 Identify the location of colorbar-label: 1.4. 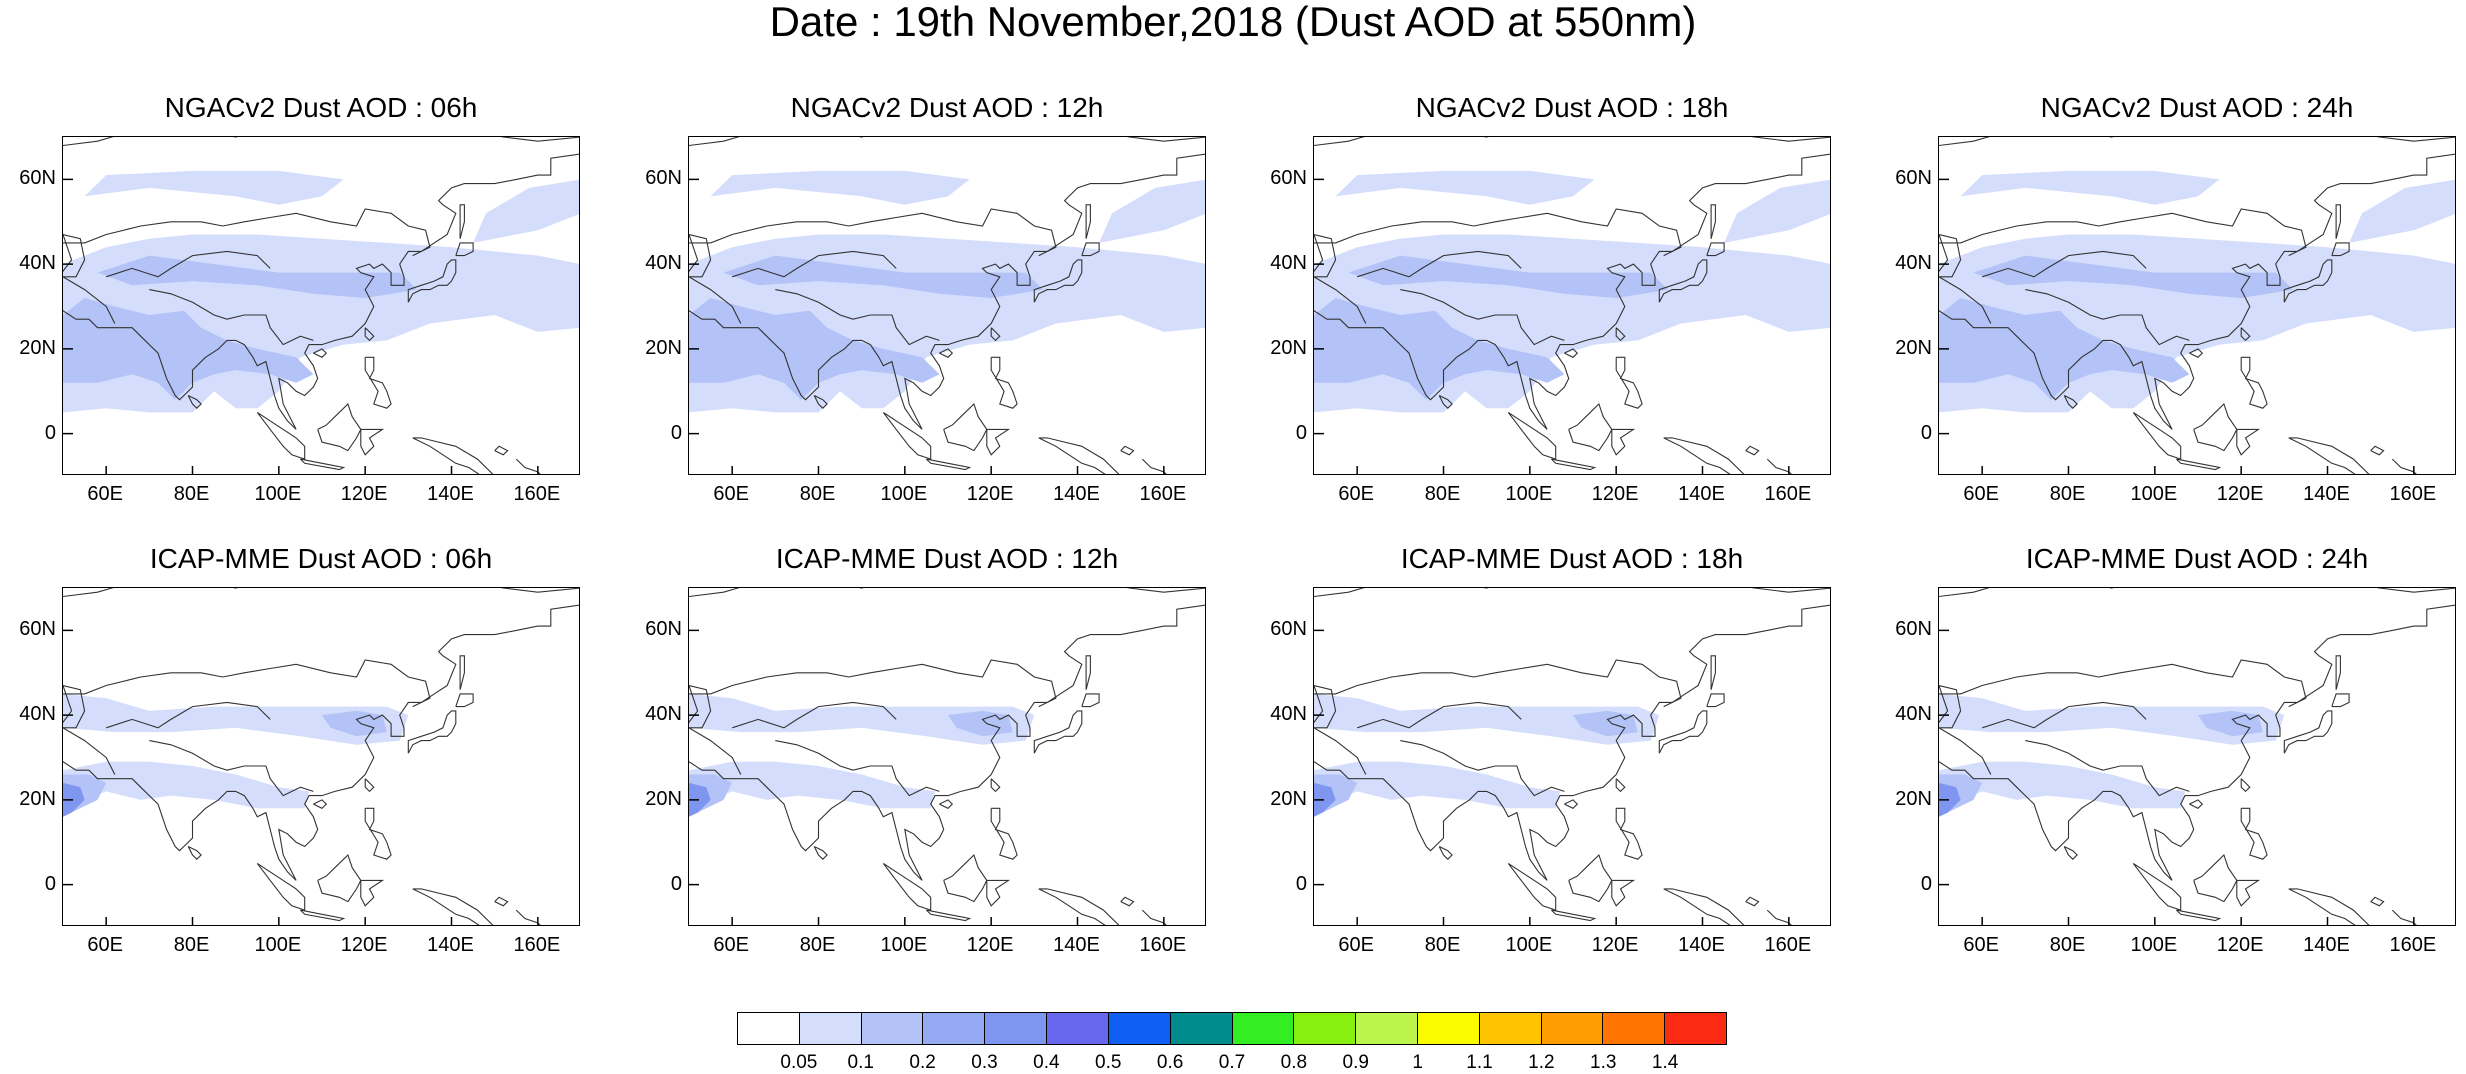
(1665, 1062).